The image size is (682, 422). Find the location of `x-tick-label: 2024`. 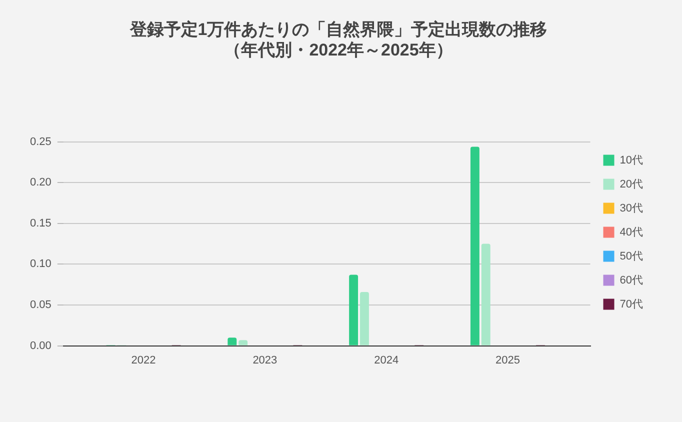

x-tick-label: 2024 is located at coordinates (386, 360).